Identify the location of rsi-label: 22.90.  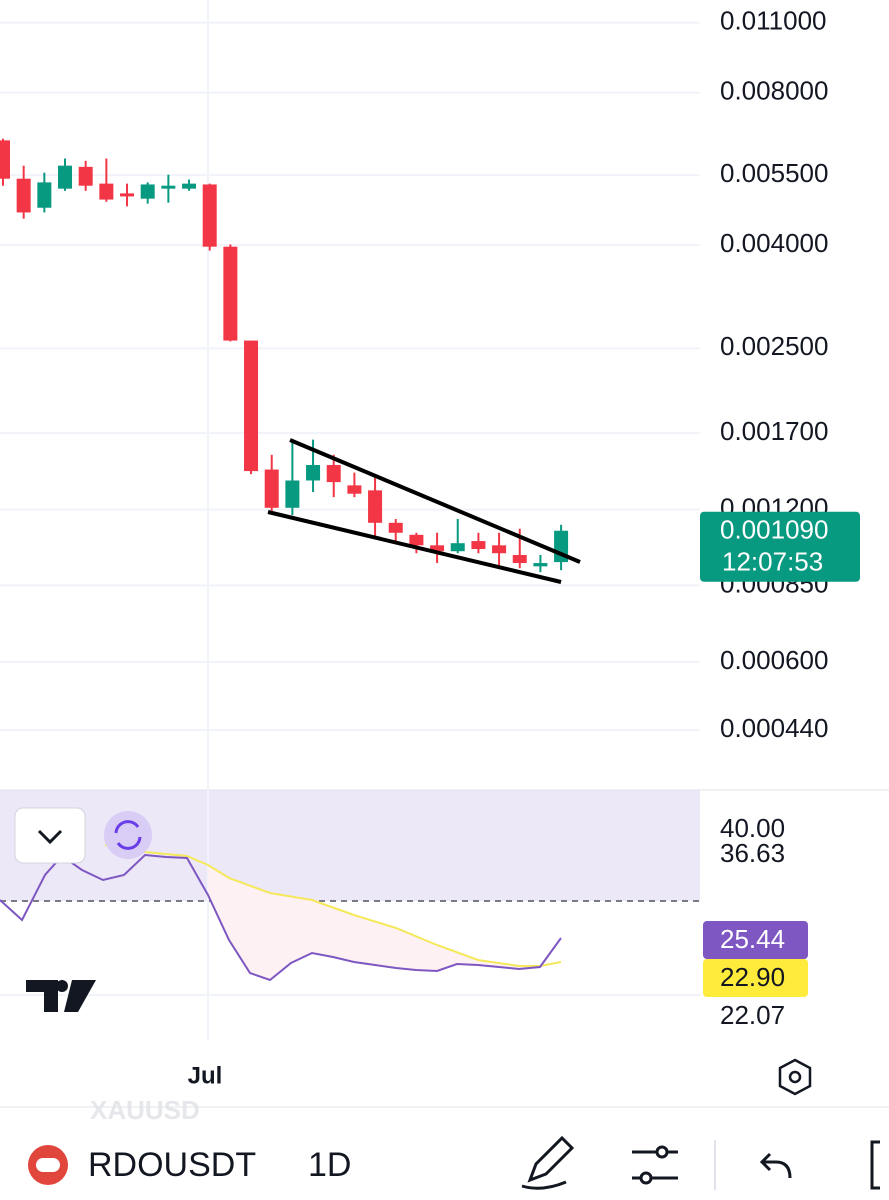
(752, 977).